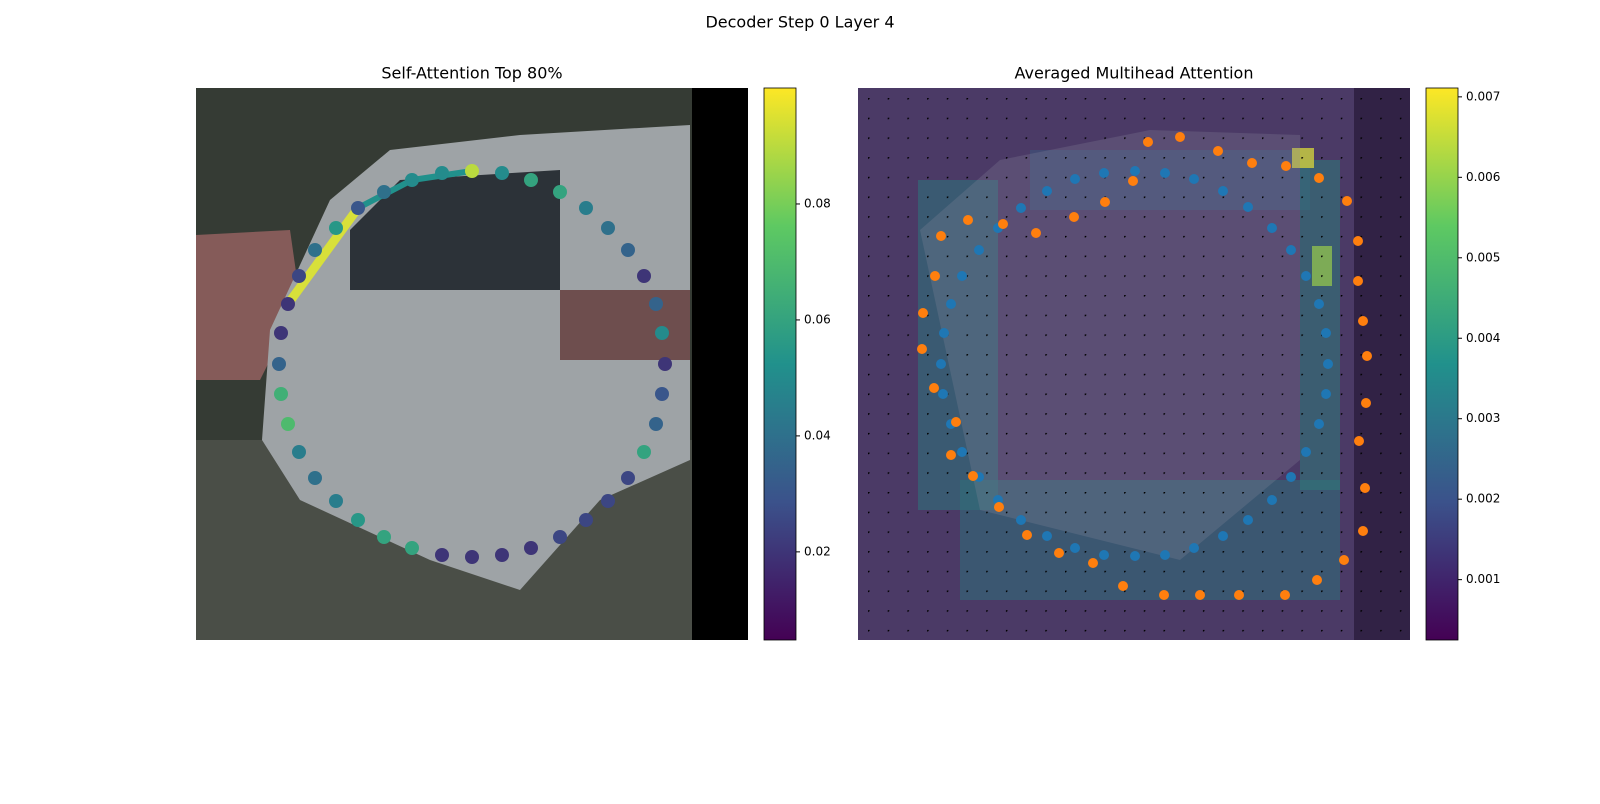 The image size is (1600, 804). What do you see at coordinates (1483, 177) in the screenshot?
I see `colorbar-tick-label: 0.006` at bounding box center [1483, 177].